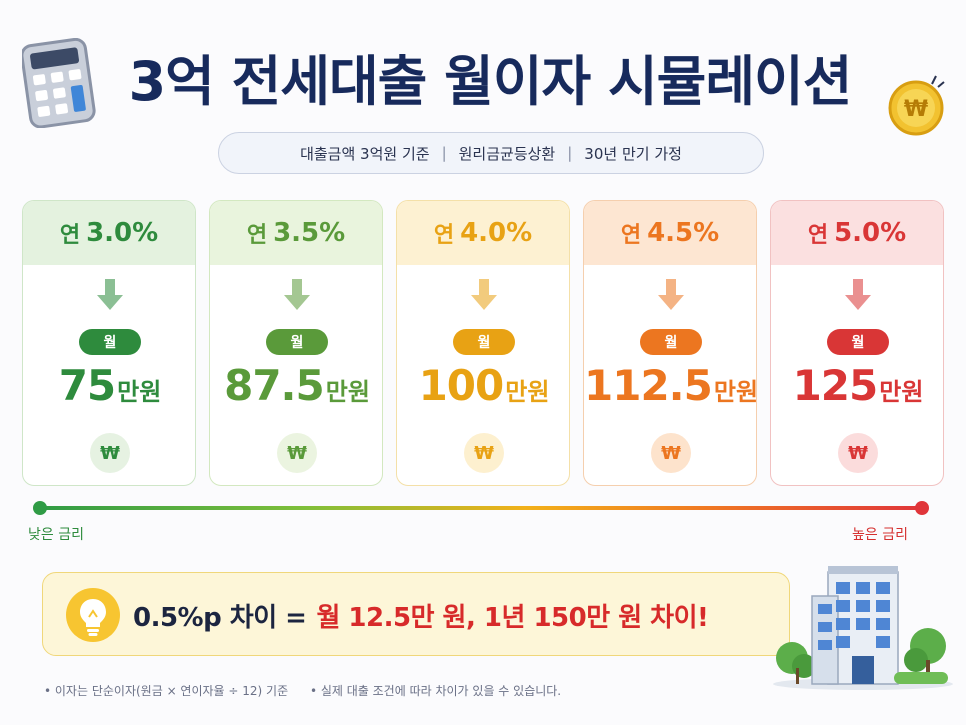 The image size is (966, 725). I want to click on rate-card-3-0: 연 3.0% 월 75만원 ₩, so click(109, 343).